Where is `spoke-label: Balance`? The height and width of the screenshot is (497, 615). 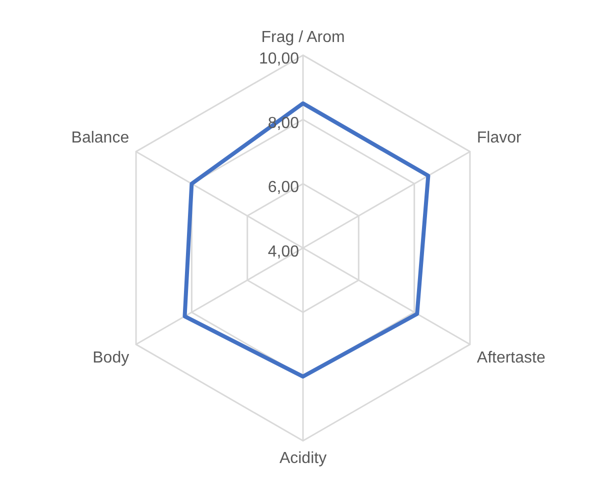 spoke-label: Balance is located at coordinates (100, 137).